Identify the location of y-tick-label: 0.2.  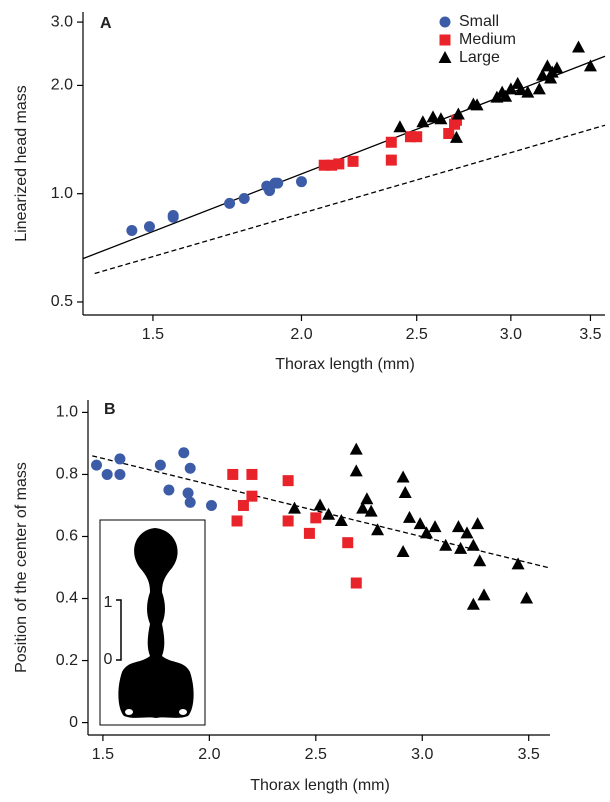
(67, 660).